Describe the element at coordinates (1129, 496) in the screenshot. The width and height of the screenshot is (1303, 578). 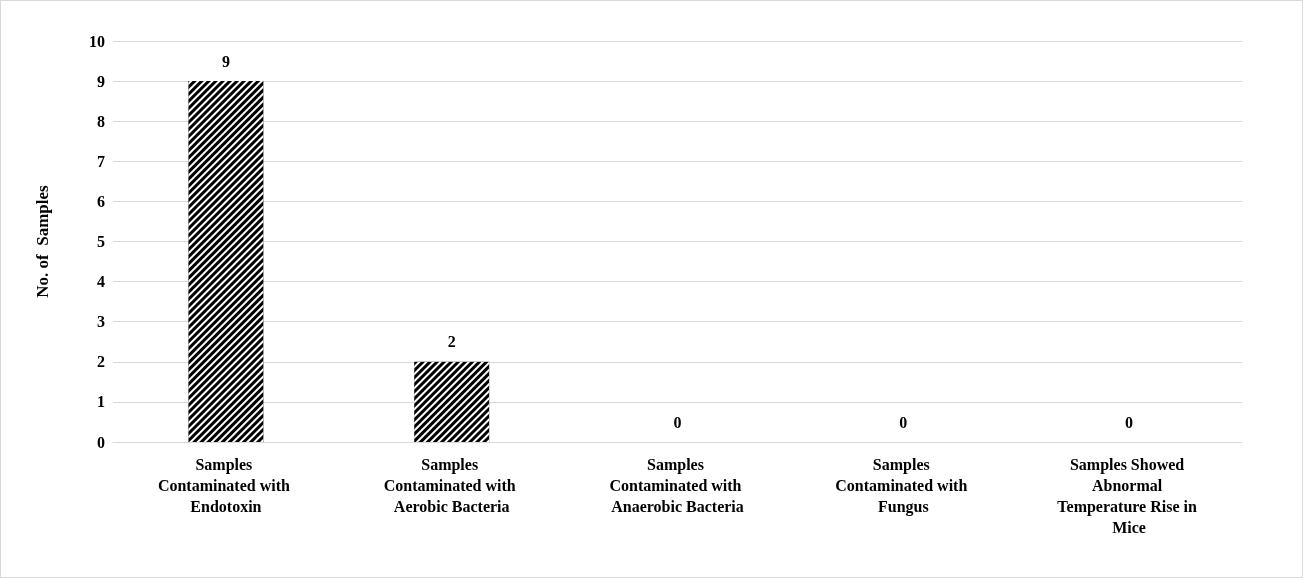
I see `x-tick-label: Samples Showed Abnormal Temperature Rise in Mice` at that location.